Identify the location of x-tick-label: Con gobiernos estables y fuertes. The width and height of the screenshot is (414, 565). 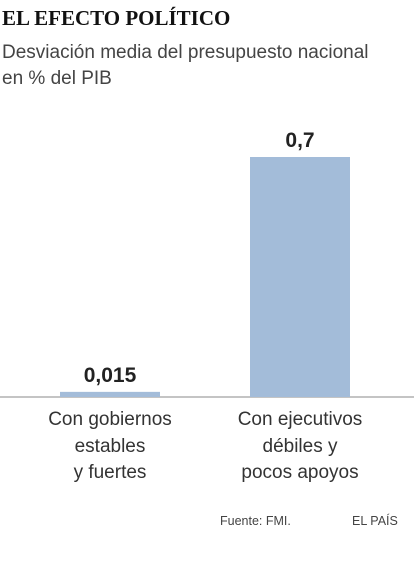
(110, 446).